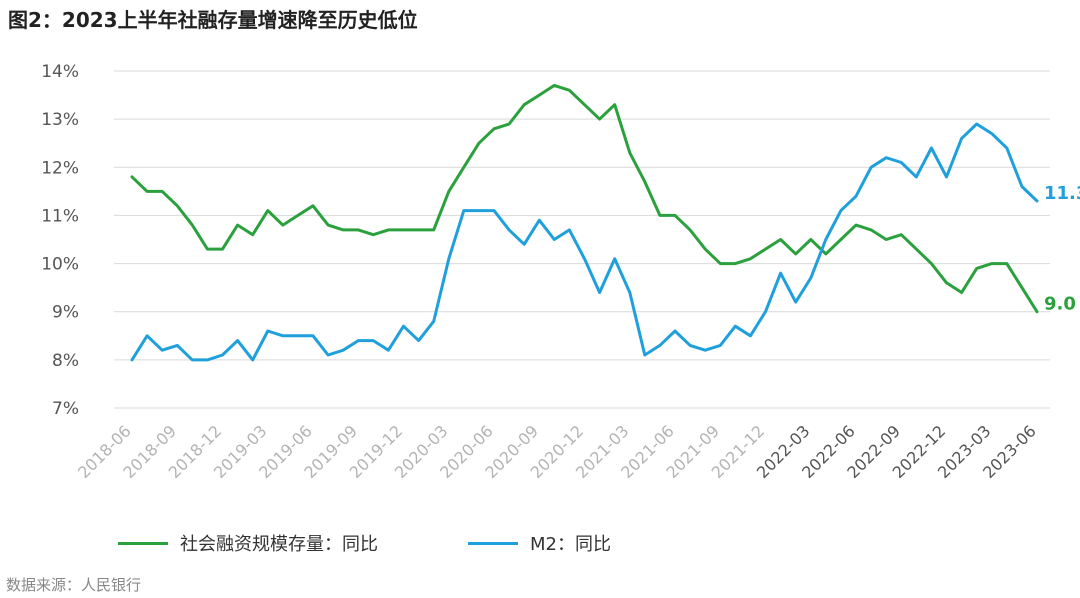  What do you see at coordinates (143, 543) in the screenshot?
I see `legend-swatch-social-financing` at bounding box center [143, 543].